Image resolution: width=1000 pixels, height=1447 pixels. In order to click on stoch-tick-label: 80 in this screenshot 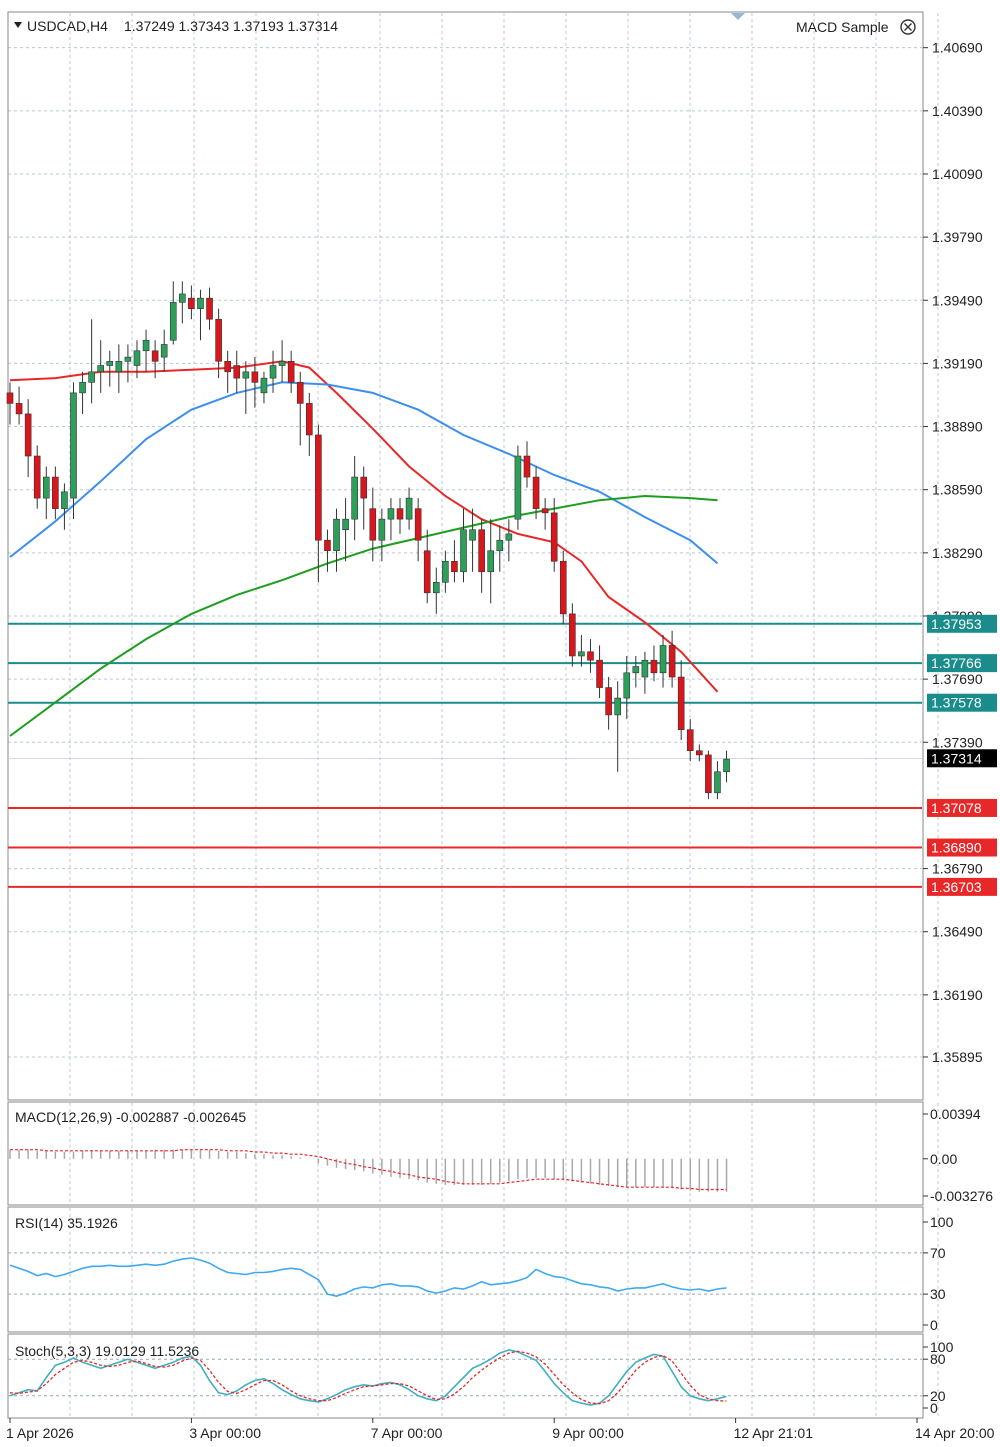, I will do `click(938, 1359)`.